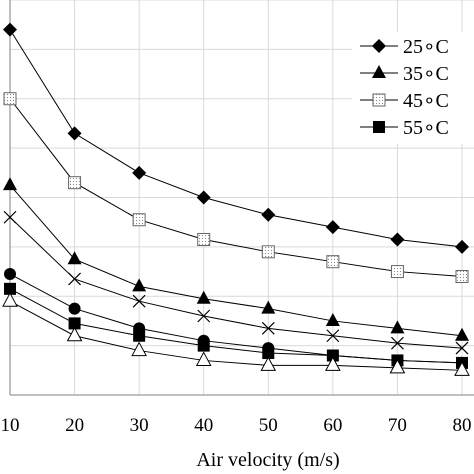 Image resolution: width=474 pixels, height=474 pixels. I want to click on legend-label: 35∘C, so click(426, 74).